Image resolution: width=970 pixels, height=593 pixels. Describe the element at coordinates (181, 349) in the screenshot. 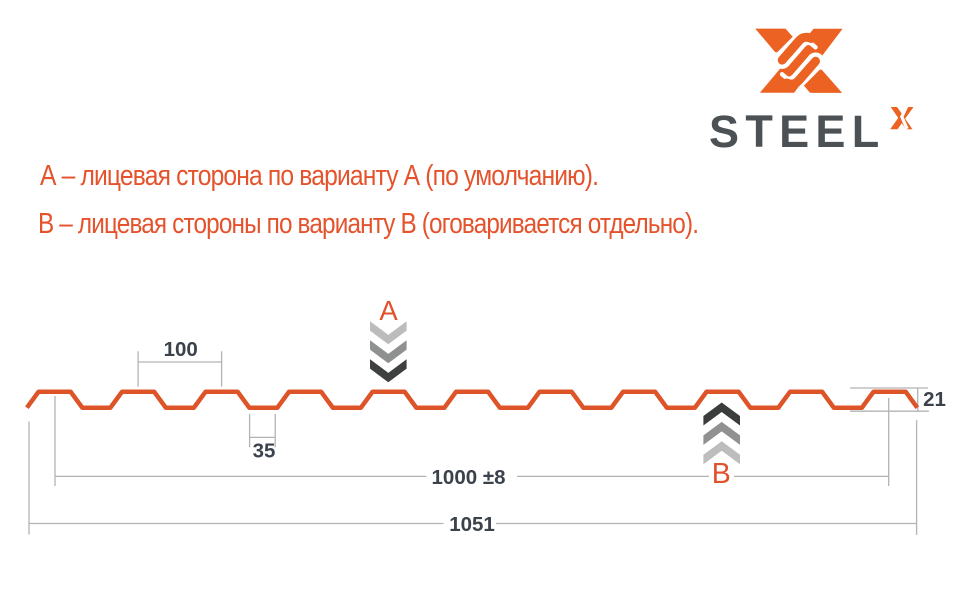

I see `svg-text: 100` at that location.